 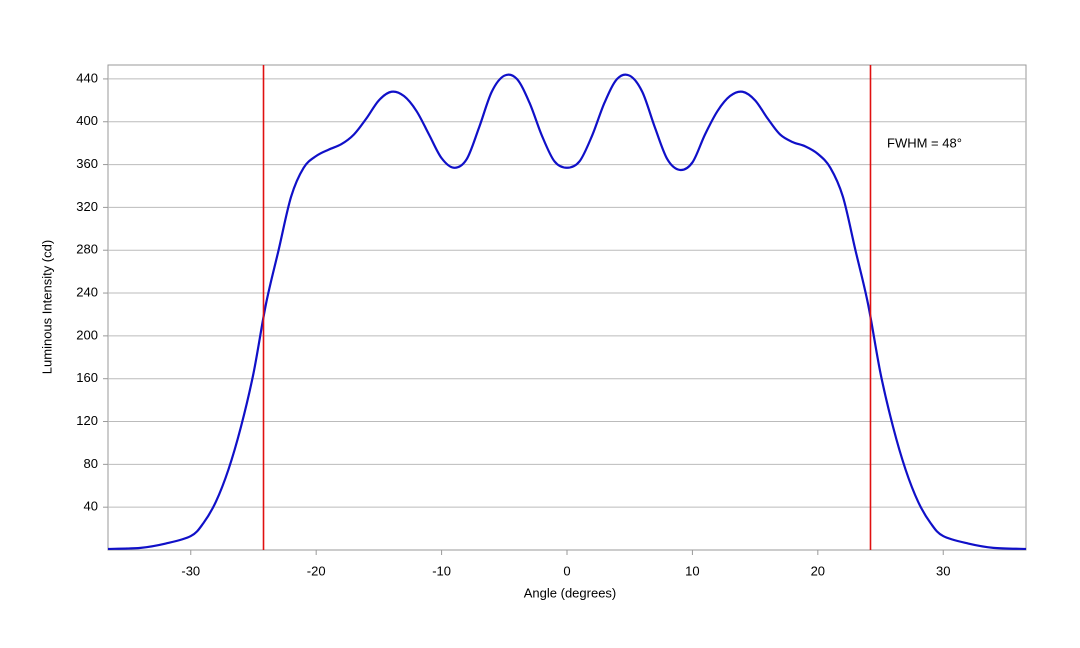 What do you see at coordinates (87, 77) in the screenshot?
I see `y-tick-label: 440` at bounding box center [87, 77].